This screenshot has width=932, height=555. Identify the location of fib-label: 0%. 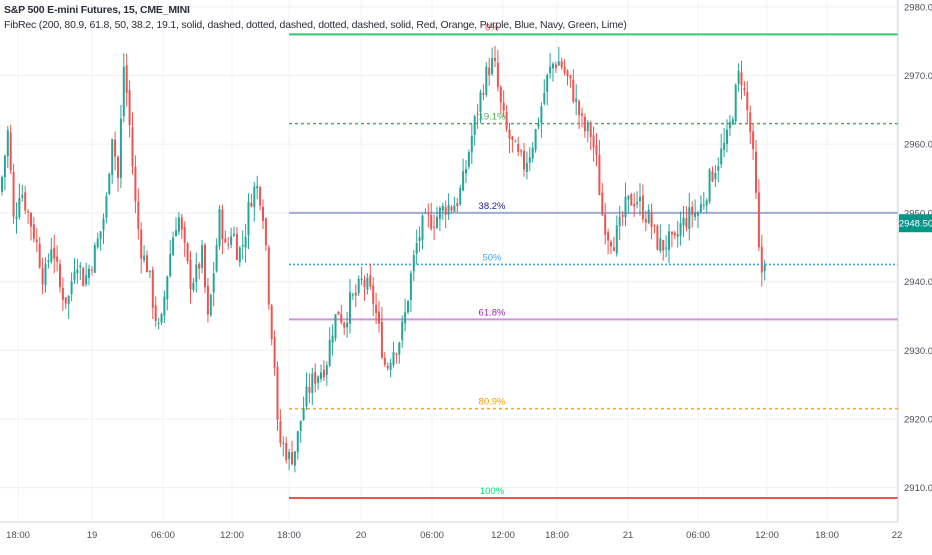
(492, 27).